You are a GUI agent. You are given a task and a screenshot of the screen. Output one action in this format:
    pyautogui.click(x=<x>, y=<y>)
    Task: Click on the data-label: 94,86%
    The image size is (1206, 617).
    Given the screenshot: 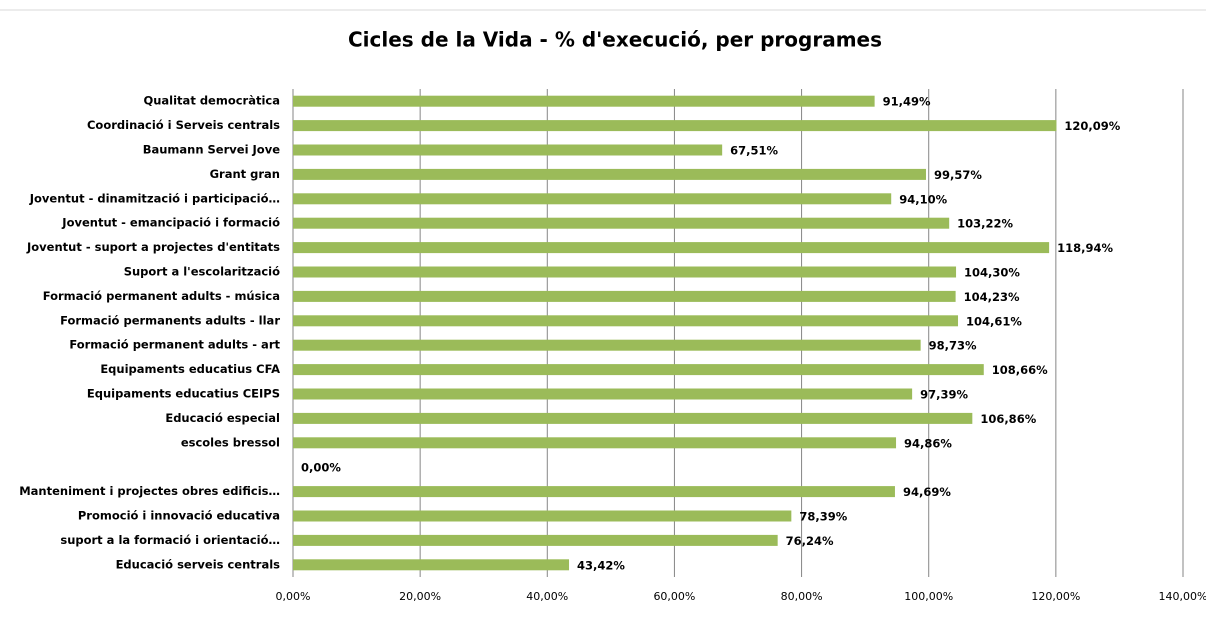 What is the action you would take?
    pyautogui.click(x=928, y=443)
    